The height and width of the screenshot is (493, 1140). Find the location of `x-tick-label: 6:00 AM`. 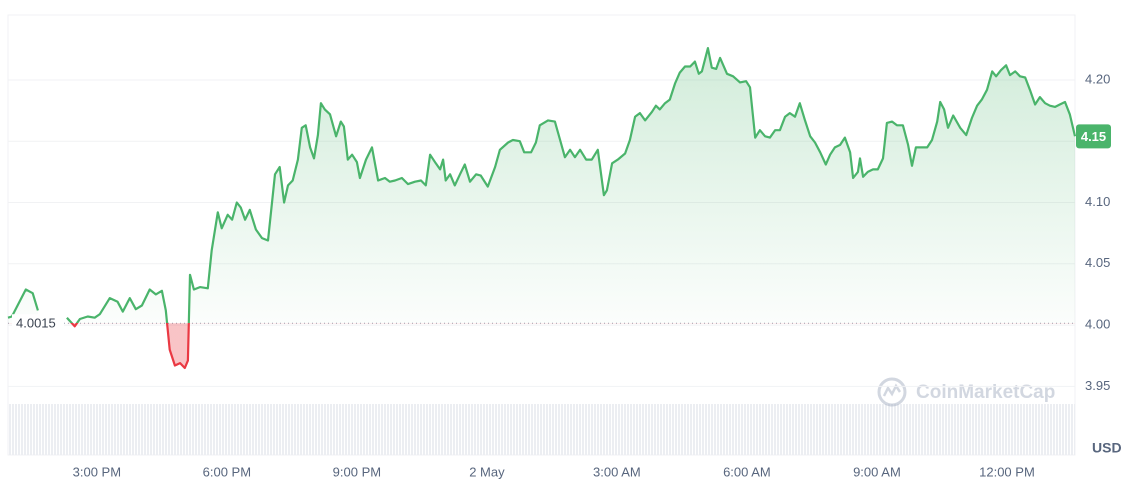

x-tick-label: 6:00 AM is located at coordinates (747, 471).